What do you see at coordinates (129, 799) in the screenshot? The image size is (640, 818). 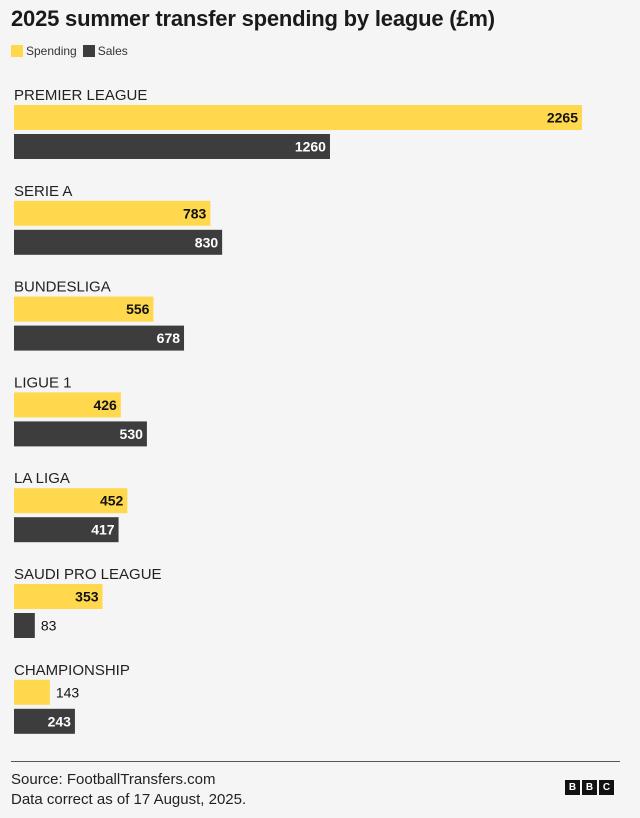 I see `data-date-note: Data correct as of 17 August, 2025.` at bounding box center [129, 799].